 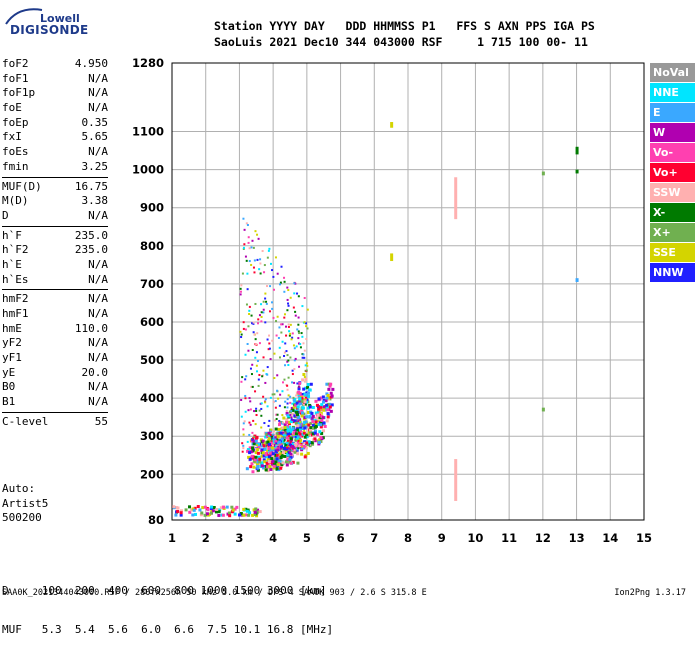 I want to click on param-row: h`F2 235.0, so click(x=55, y=250).